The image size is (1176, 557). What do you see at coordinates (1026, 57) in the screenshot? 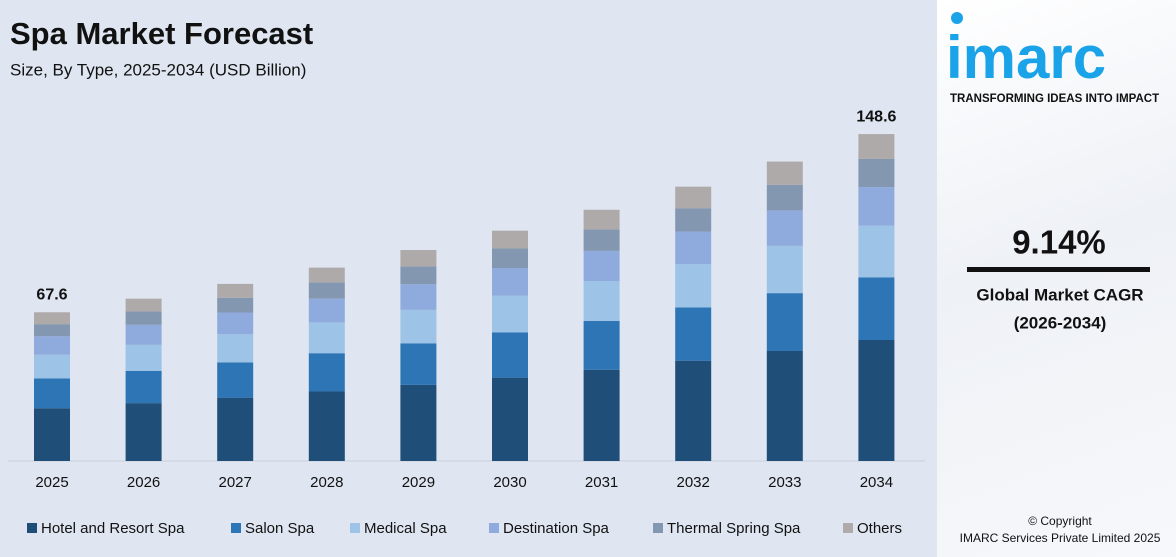
I see `logo: imarc` at bounding box center [1026, 57].